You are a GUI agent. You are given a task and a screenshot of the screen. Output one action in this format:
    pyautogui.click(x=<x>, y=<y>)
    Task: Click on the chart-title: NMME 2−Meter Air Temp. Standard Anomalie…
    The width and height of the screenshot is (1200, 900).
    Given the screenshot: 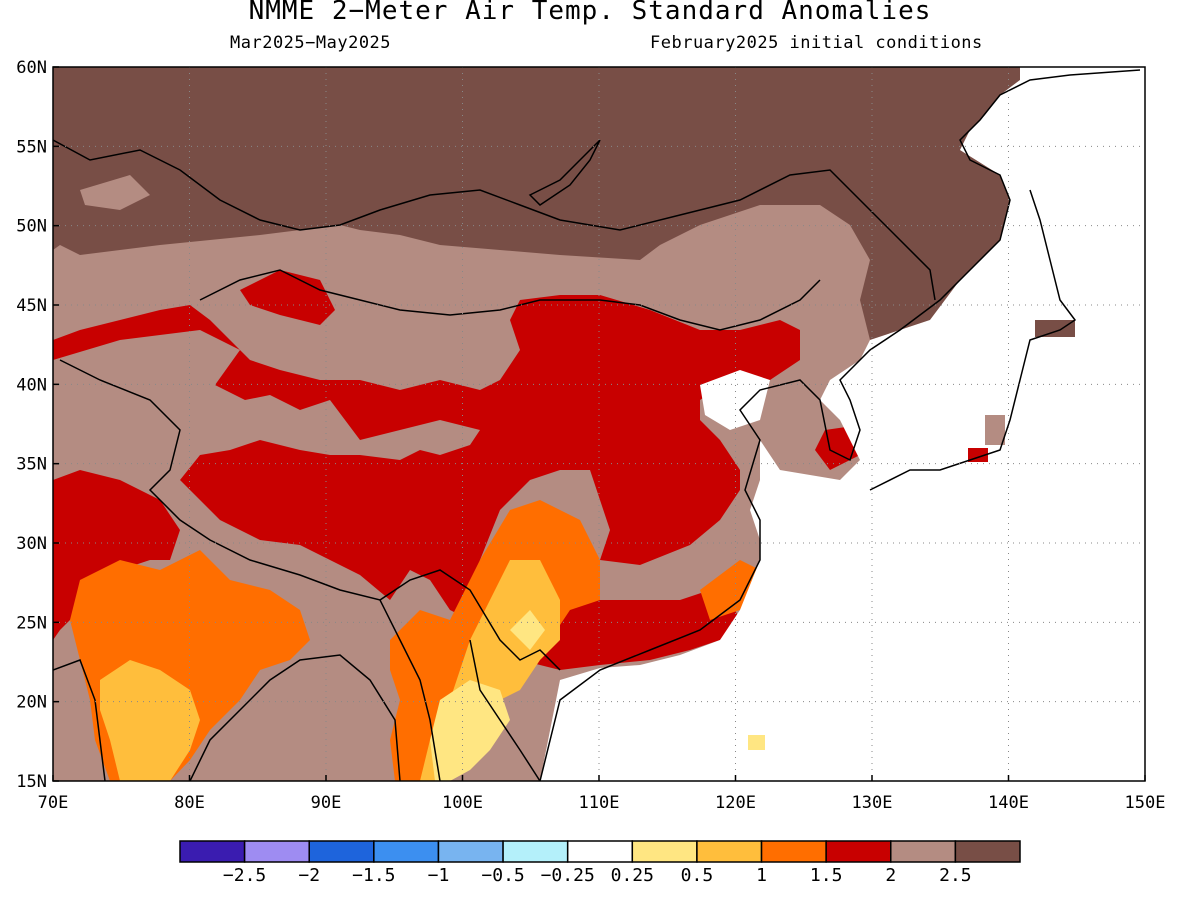 What is the action you would take?
    pyautogui.click(x=590, y=13)
    